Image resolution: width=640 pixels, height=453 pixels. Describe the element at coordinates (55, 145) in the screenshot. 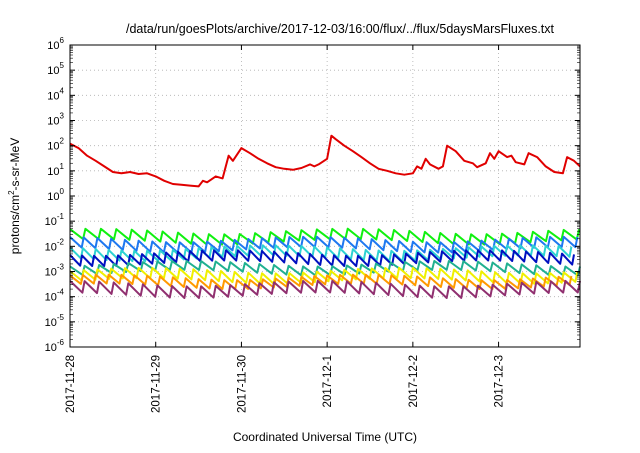

I see `y-tick-label: 10²` at that location.